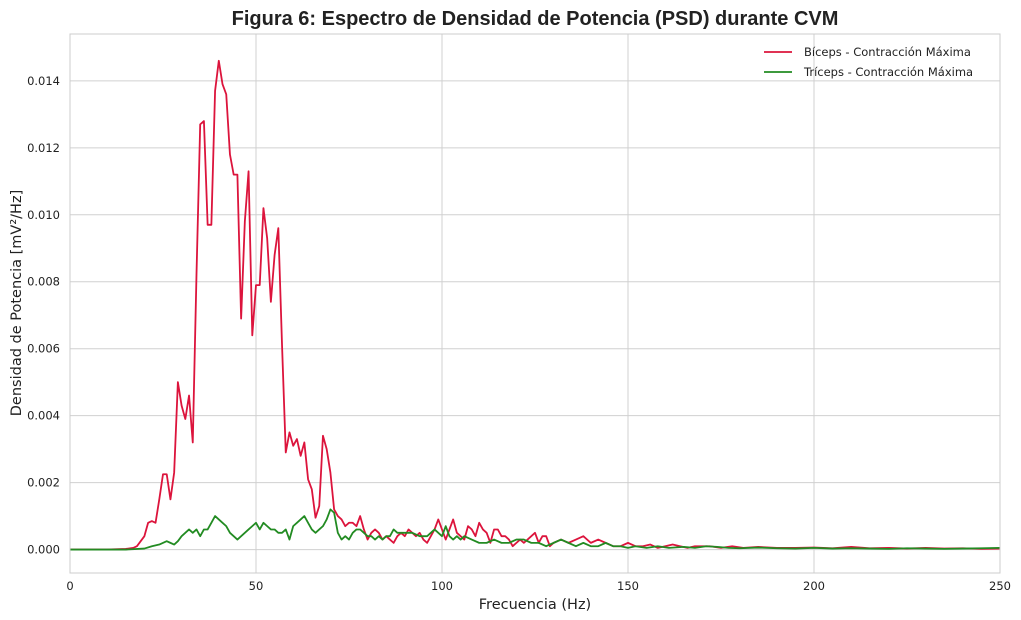  I want to click on x-tick-label: 100, so click(442, 586).